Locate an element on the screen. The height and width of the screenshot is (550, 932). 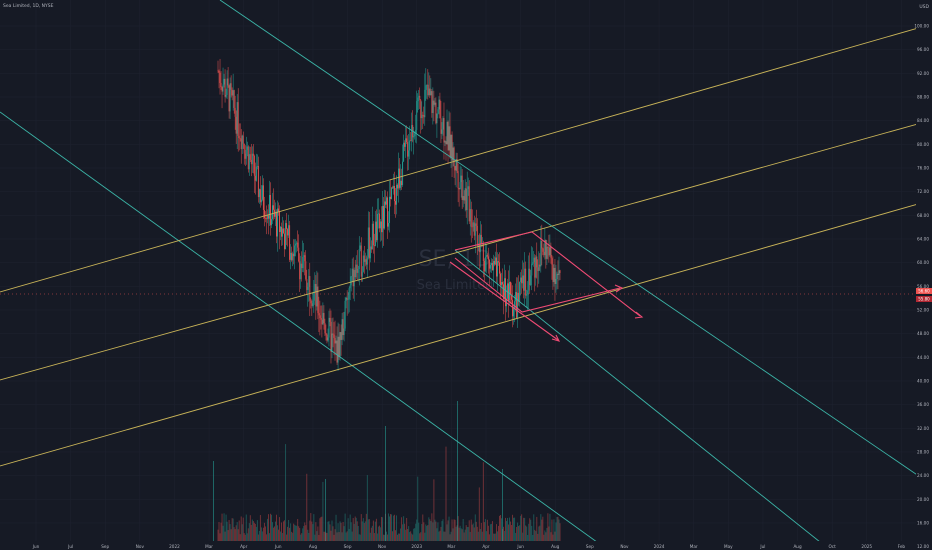
symbol-legend: Sea Limited, 1D, NYSE is located at coordinates (28, 6).